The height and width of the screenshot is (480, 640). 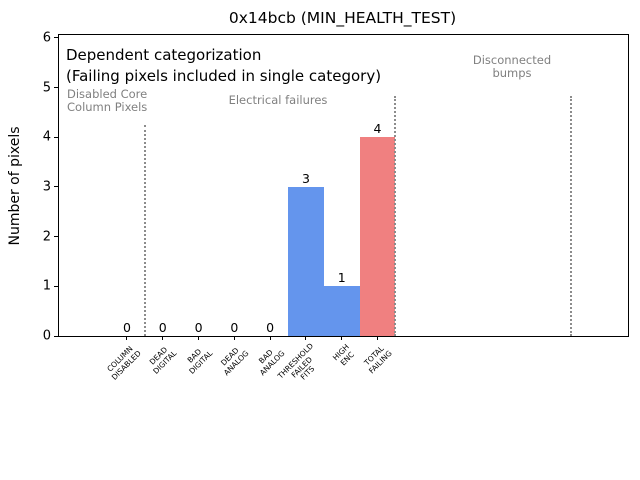 I want to click on bar-value-label: 1, so click(x=341, y=278).